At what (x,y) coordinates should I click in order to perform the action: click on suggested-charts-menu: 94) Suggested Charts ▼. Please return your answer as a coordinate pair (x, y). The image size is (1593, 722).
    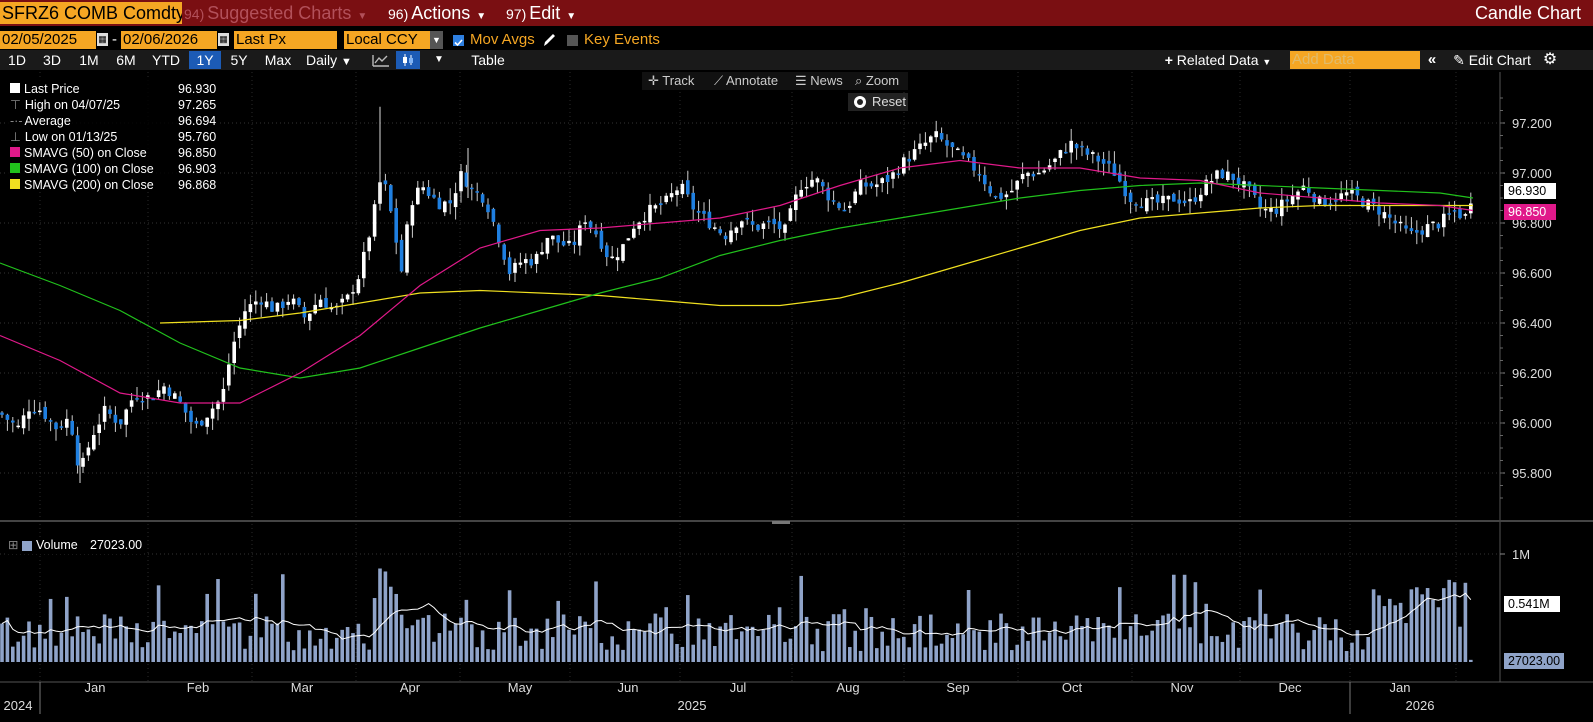
    Looking at the image, I should click on (284, 13).